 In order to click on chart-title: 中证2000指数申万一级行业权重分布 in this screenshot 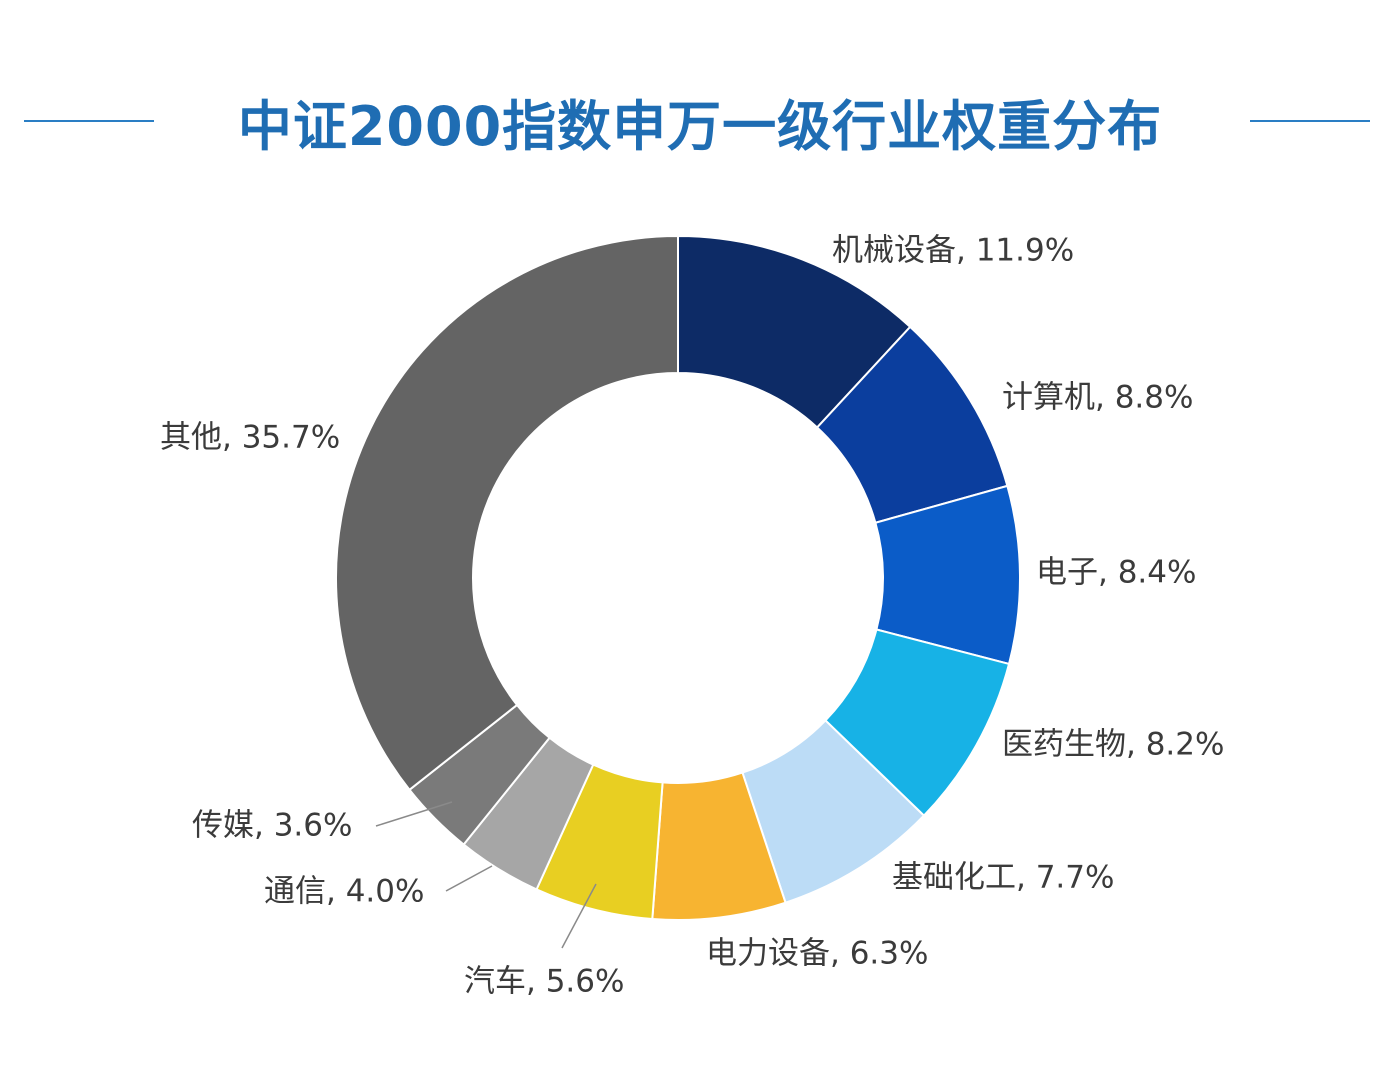, I will do `click(700, 126)`.